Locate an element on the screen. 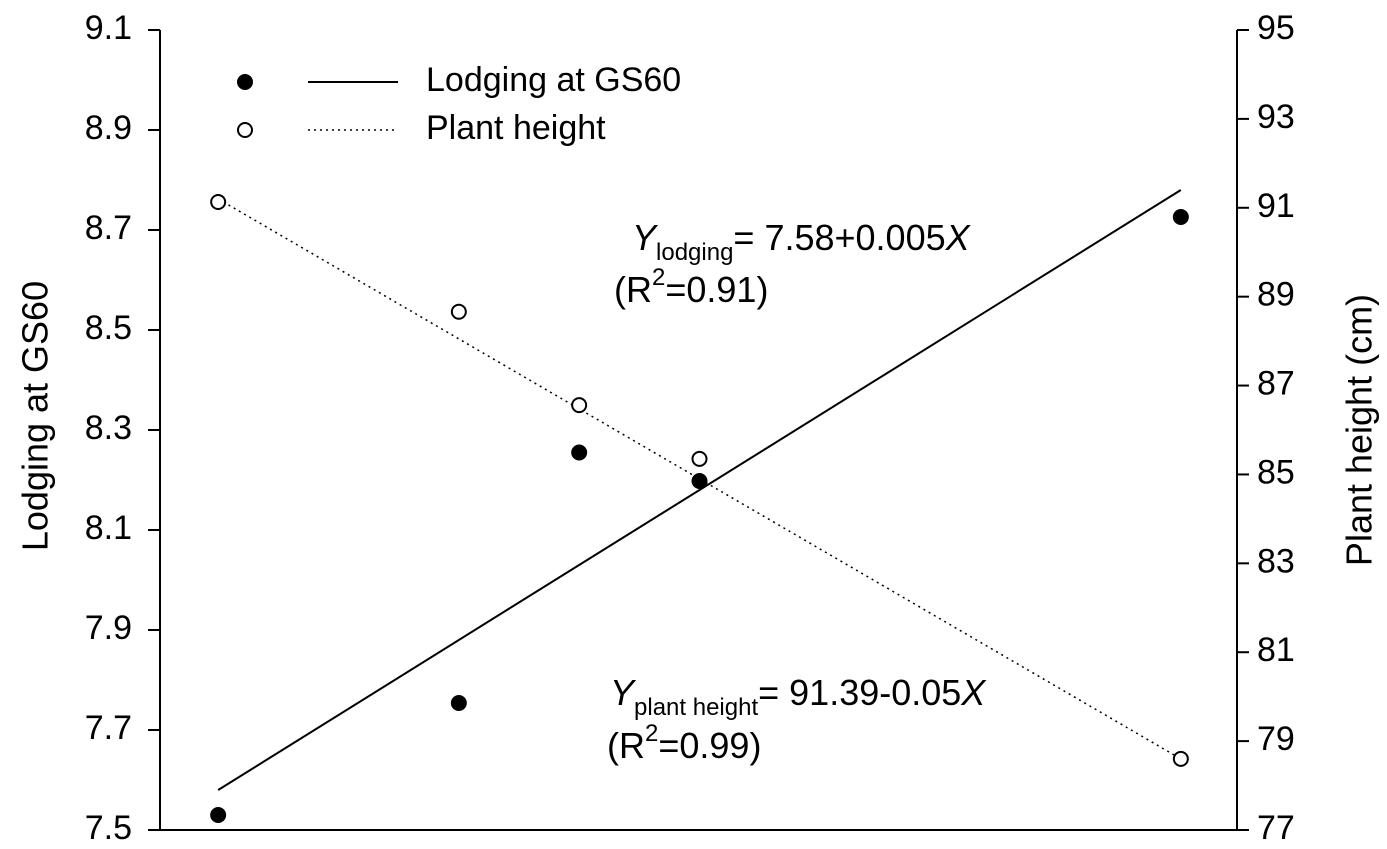 The image size is (1387, 849). annotation-part: = 91.39-0.05 is located at coordinates (859, 692).